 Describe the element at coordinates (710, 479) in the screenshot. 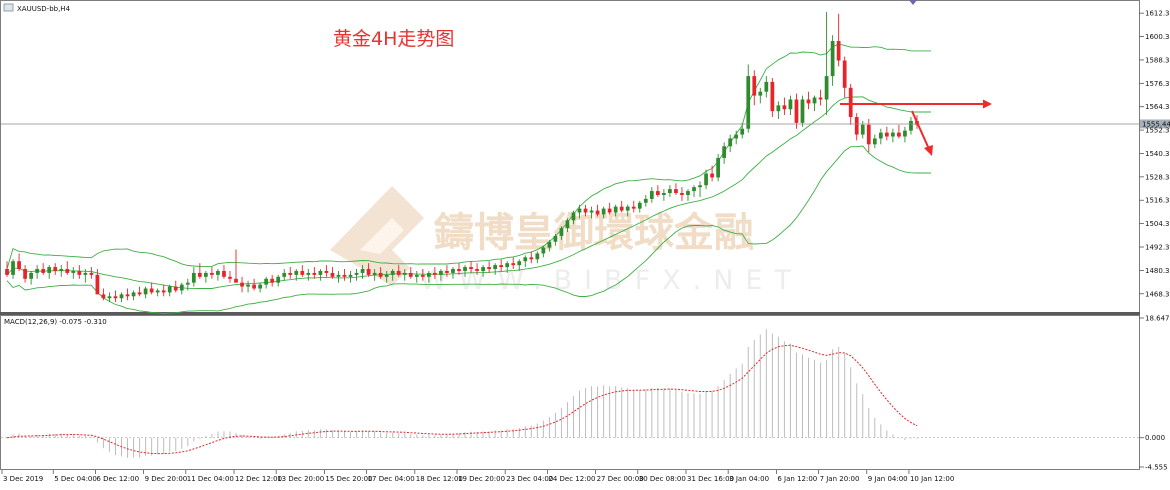

I see `x-tick-label: 31 Dec 16:00` at that location.